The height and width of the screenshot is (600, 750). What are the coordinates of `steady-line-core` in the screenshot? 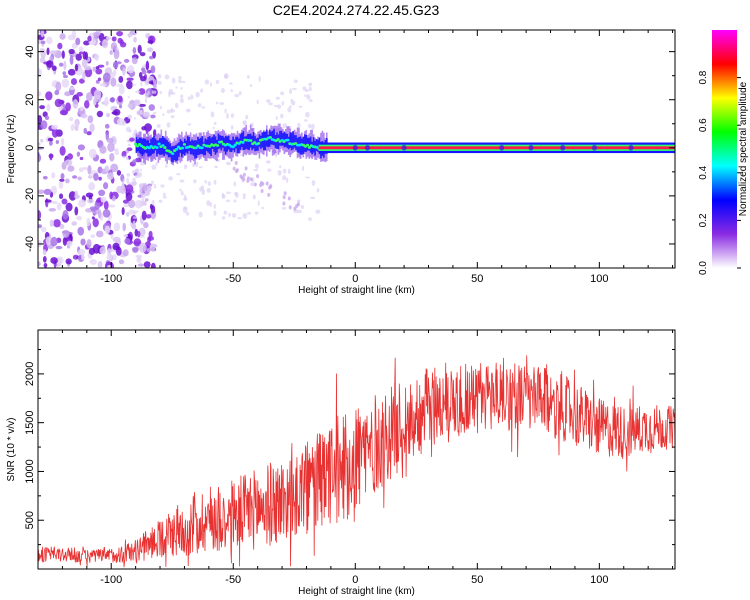 It's located at (496, 148).